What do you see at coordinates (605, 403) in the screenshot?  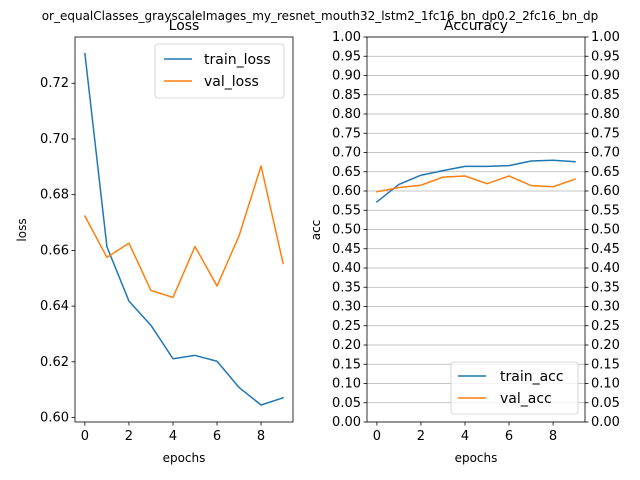 I see `ytick-label-right: 0.05` at bounding box center [605, 403].